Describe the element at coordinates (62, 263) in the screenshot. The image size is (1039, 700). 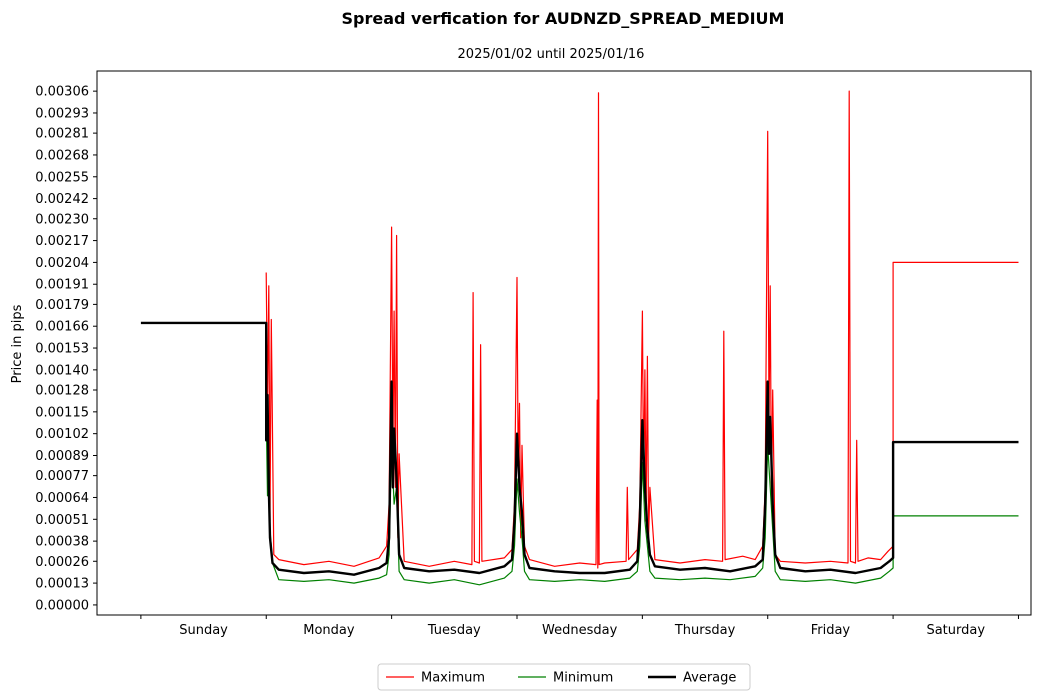
I see `y-tick-label: 0.00204` at that location.